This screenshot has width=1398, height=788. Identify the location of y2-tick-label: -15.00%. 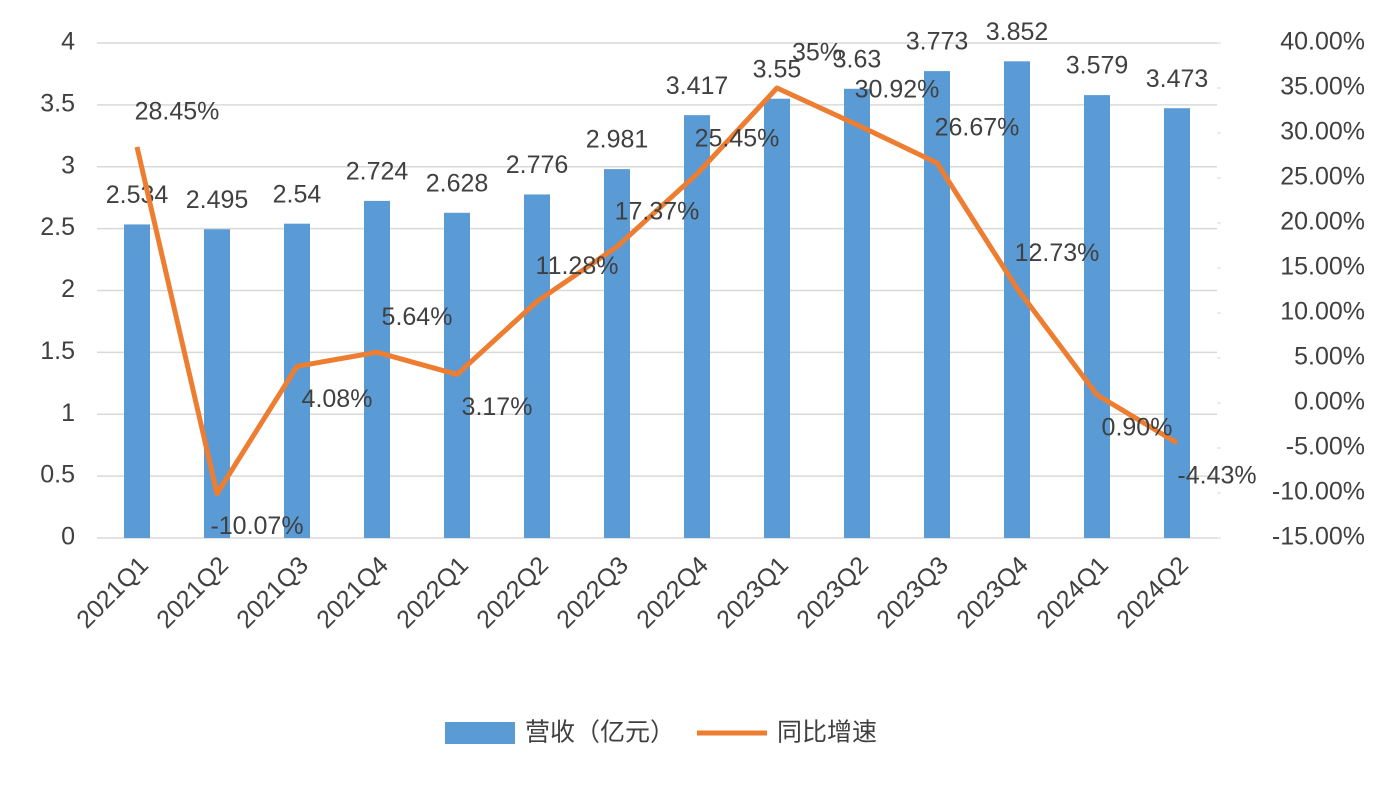
(1318, 537).